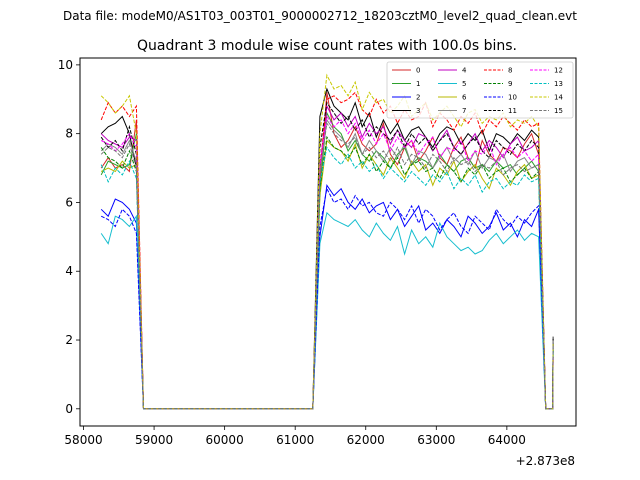  What do you see at coordinates (480, 90) in the screenshot?
I see `legend-box` at bounding box center [480, 90].